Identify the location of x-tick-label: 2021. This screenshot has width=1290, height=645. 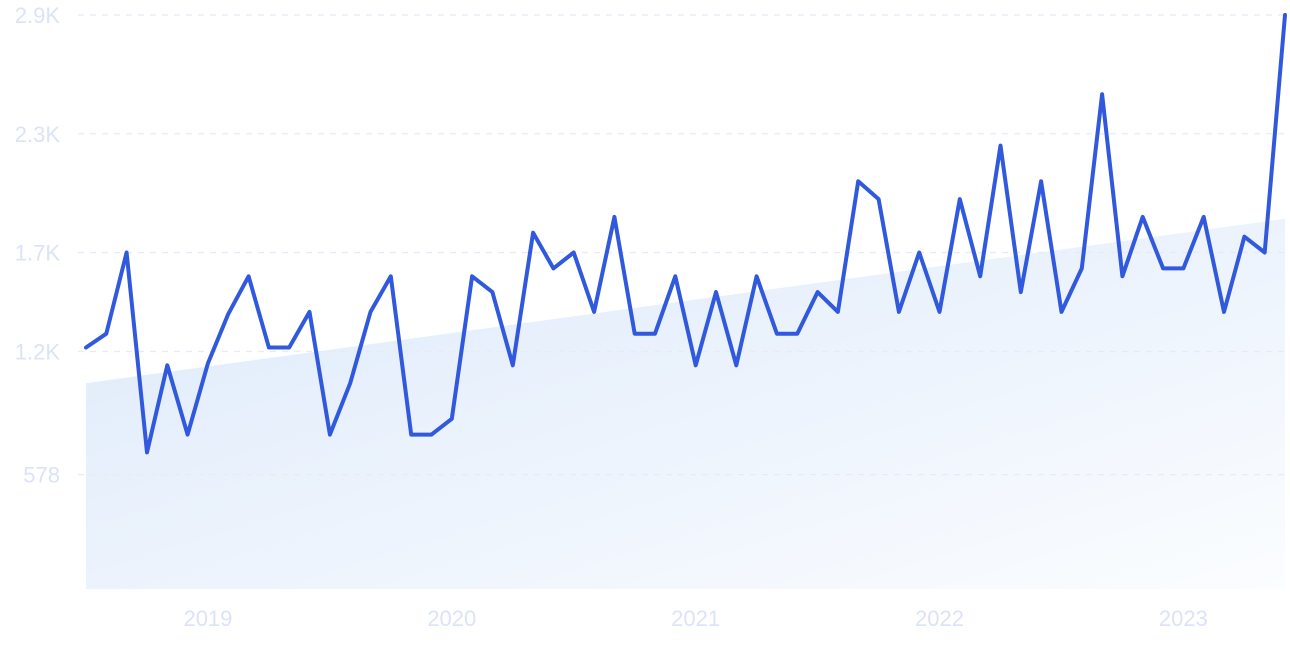
(695, 618).